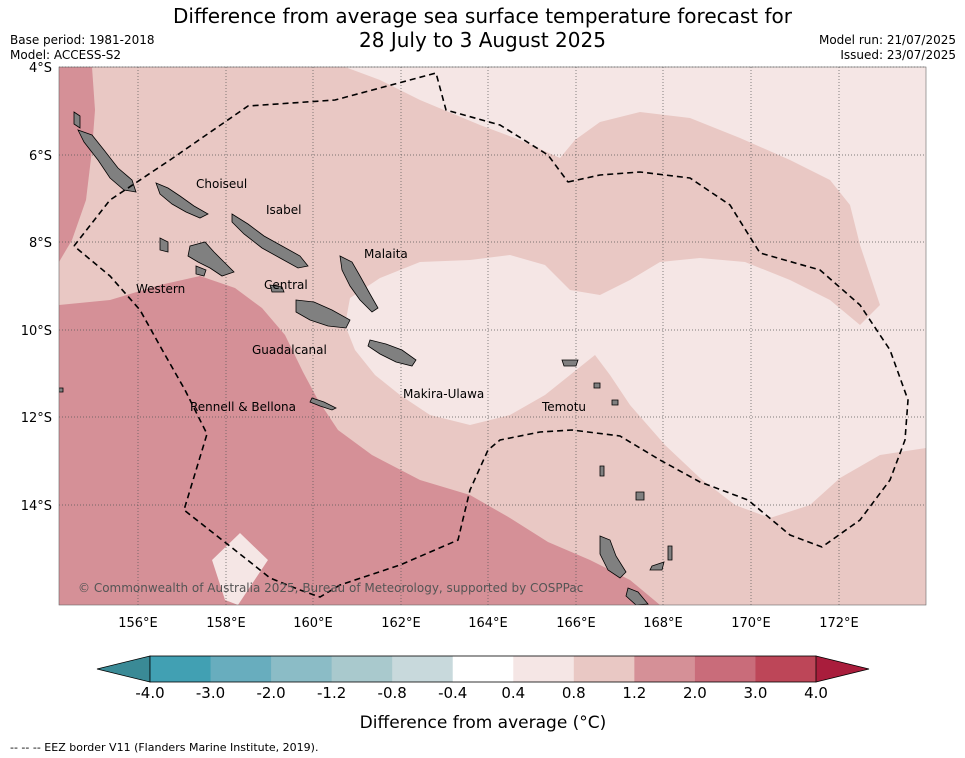  What do you see at coordinates (842, 669) in the screenshot?
I see `colorbar-over-arrow` at bounding box center [842, 669].